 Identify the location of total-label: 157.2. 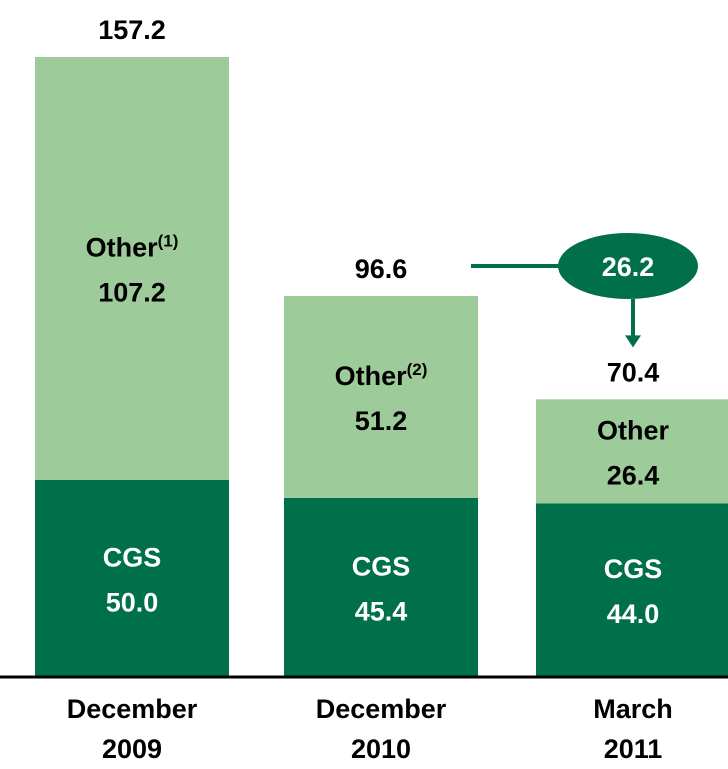
(132, 30).